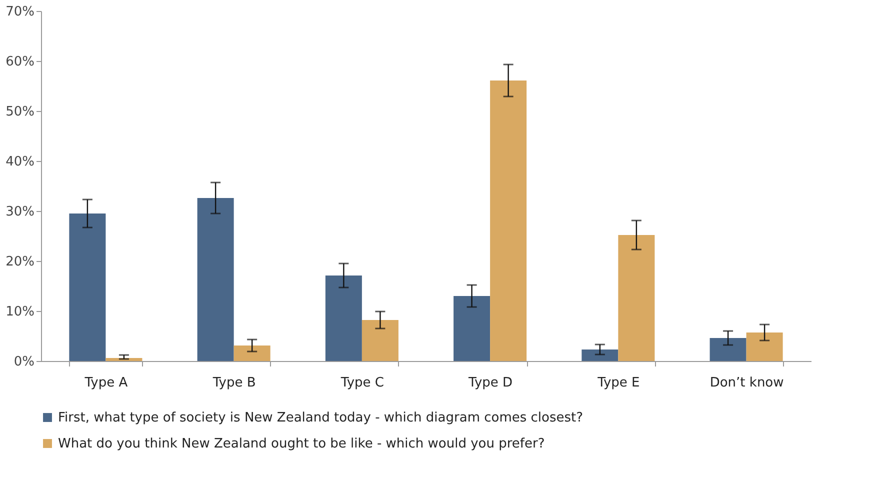  I want to click on y-tick-label: 50%, so click(20, 112).